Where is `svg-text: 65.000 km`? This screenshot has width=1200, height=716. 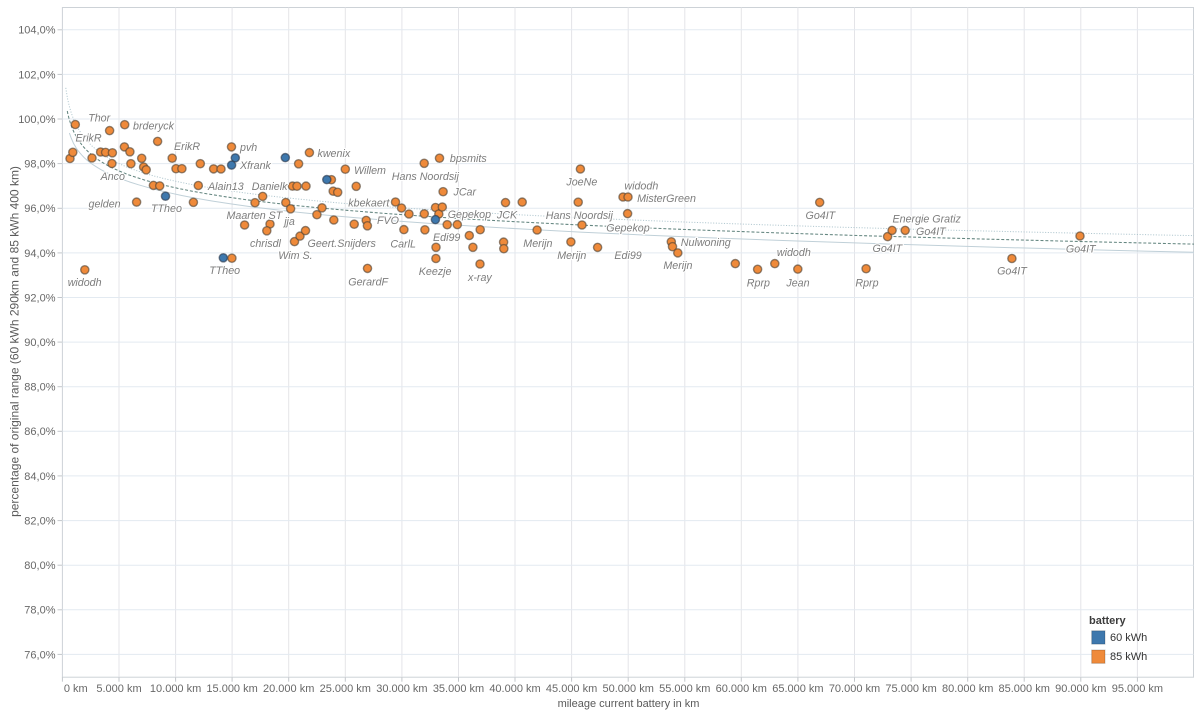 svg-text: 65.000 km is located at coordinates (797, 689).